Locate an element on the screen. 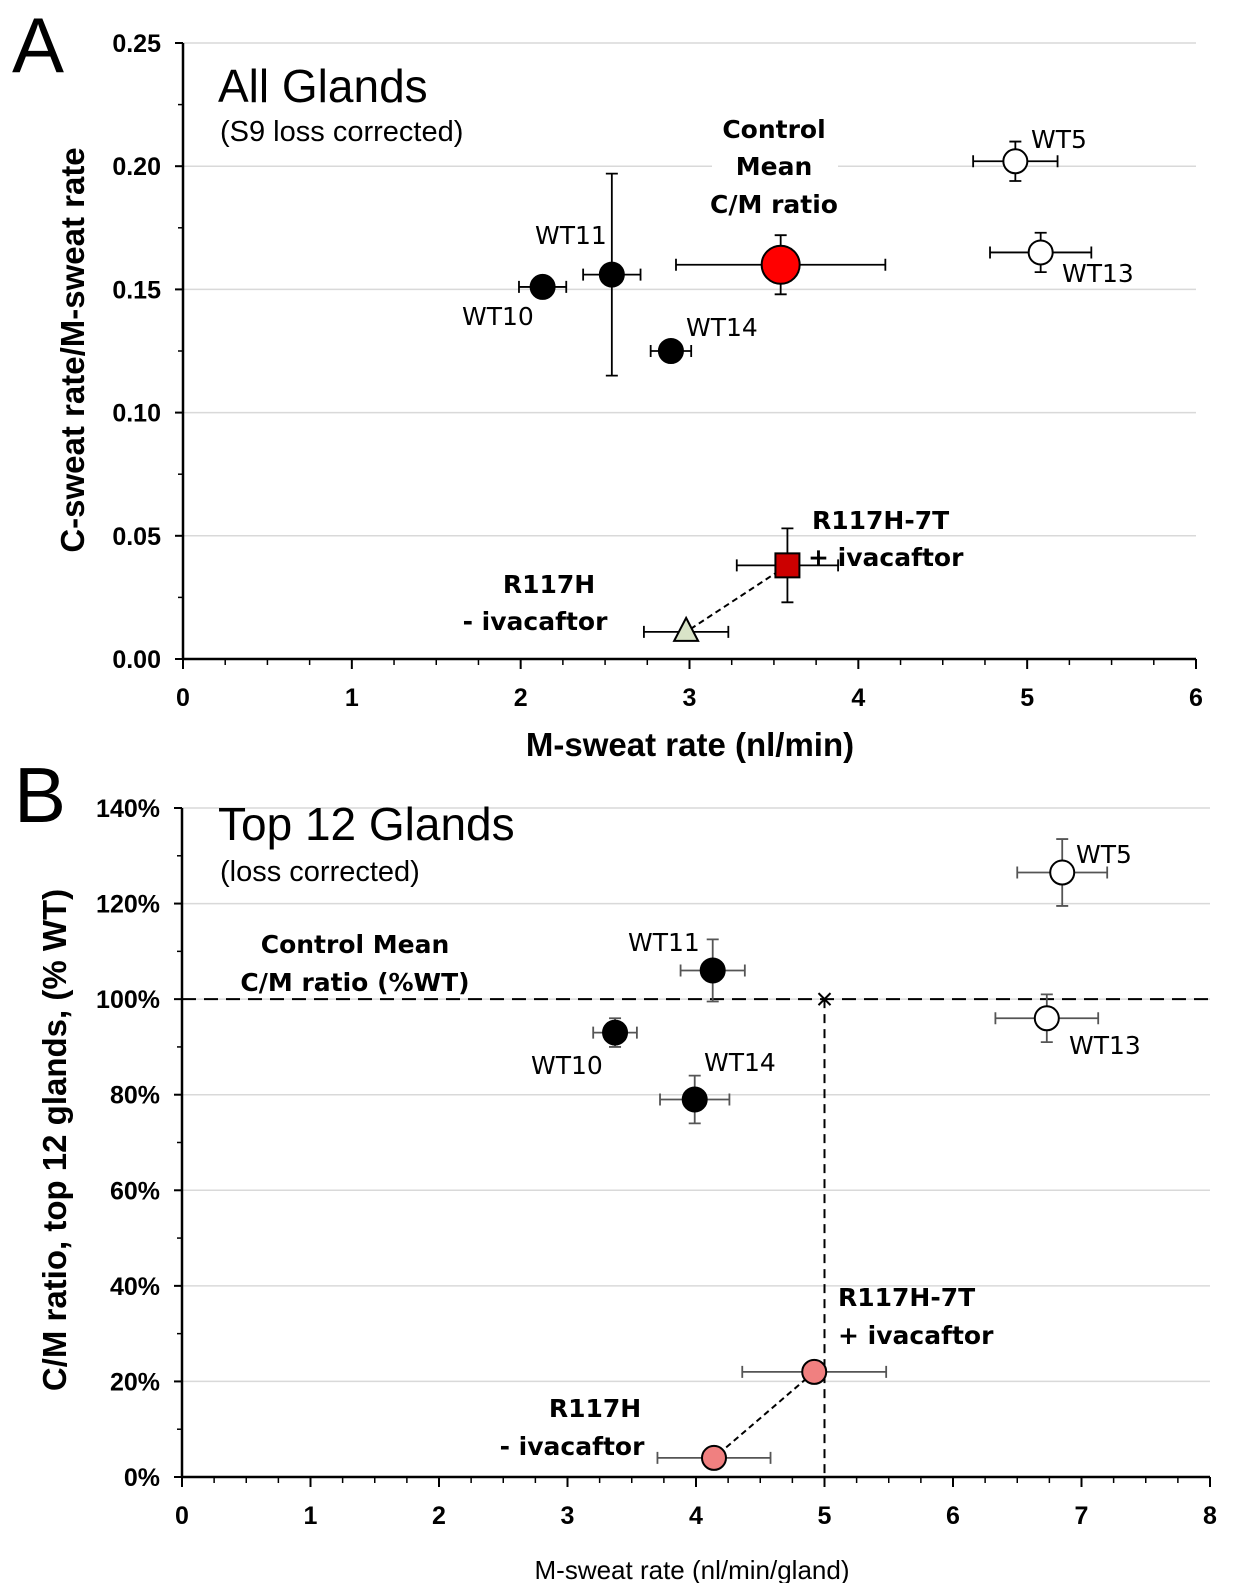 The height and width of the screenshot is (1583, 1241). y-axis-title-b: C/M ratio, top 12 glands, (% WT) is located at coordinates (54, 1140).